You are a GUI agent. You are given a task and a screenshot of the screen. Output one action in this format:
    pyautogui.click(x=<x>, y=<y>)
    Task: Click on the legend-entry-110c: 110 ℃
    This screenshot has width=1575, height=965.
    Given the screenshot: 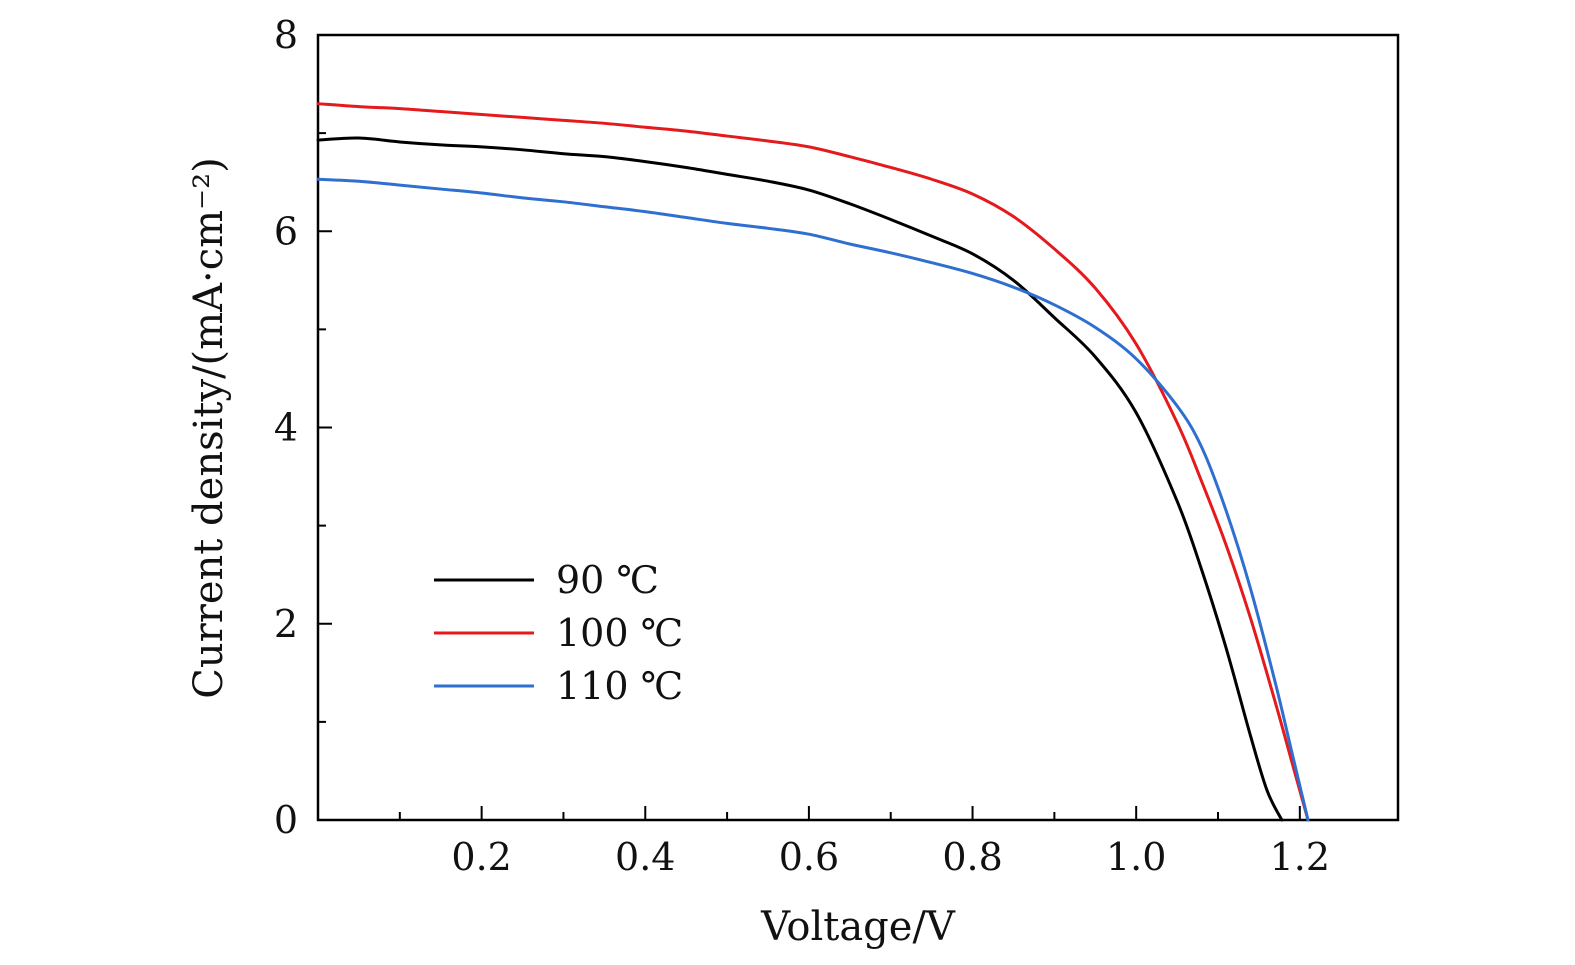 What is the action you would take?
    pyautogui.click(x=558, y=686)
    